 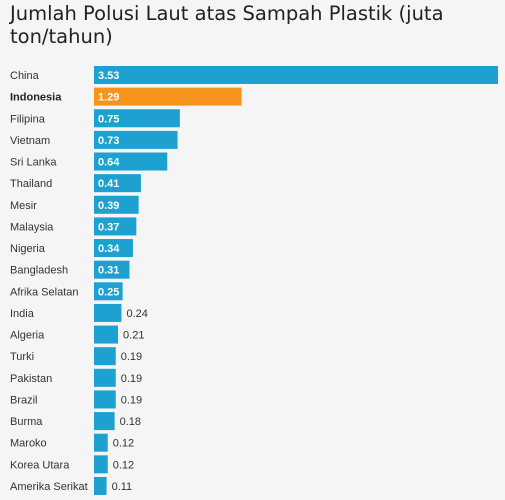 What do you see at coordinates (130, 422) in the screenshot?
I see `value-label-burma: 0.18` at bounding box center [130, 422].